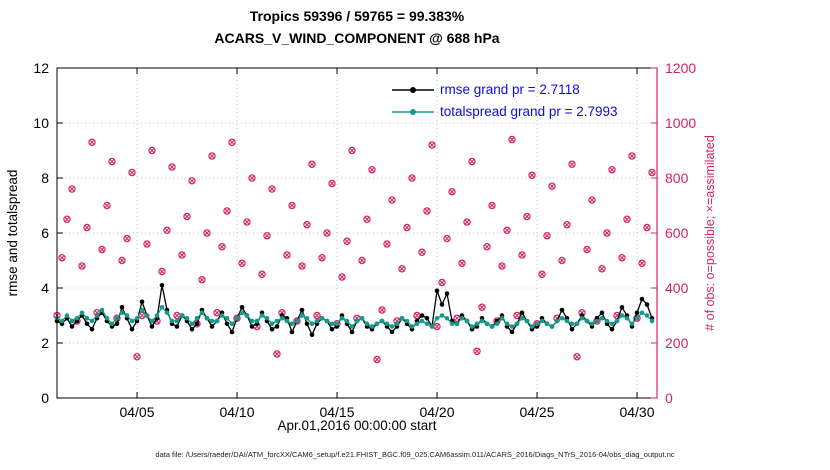  What do you see at coordinates (12, 233) in the screenshot?
I see `left-axis-label: rmse and totalspread` at bounding box center [12, 233].